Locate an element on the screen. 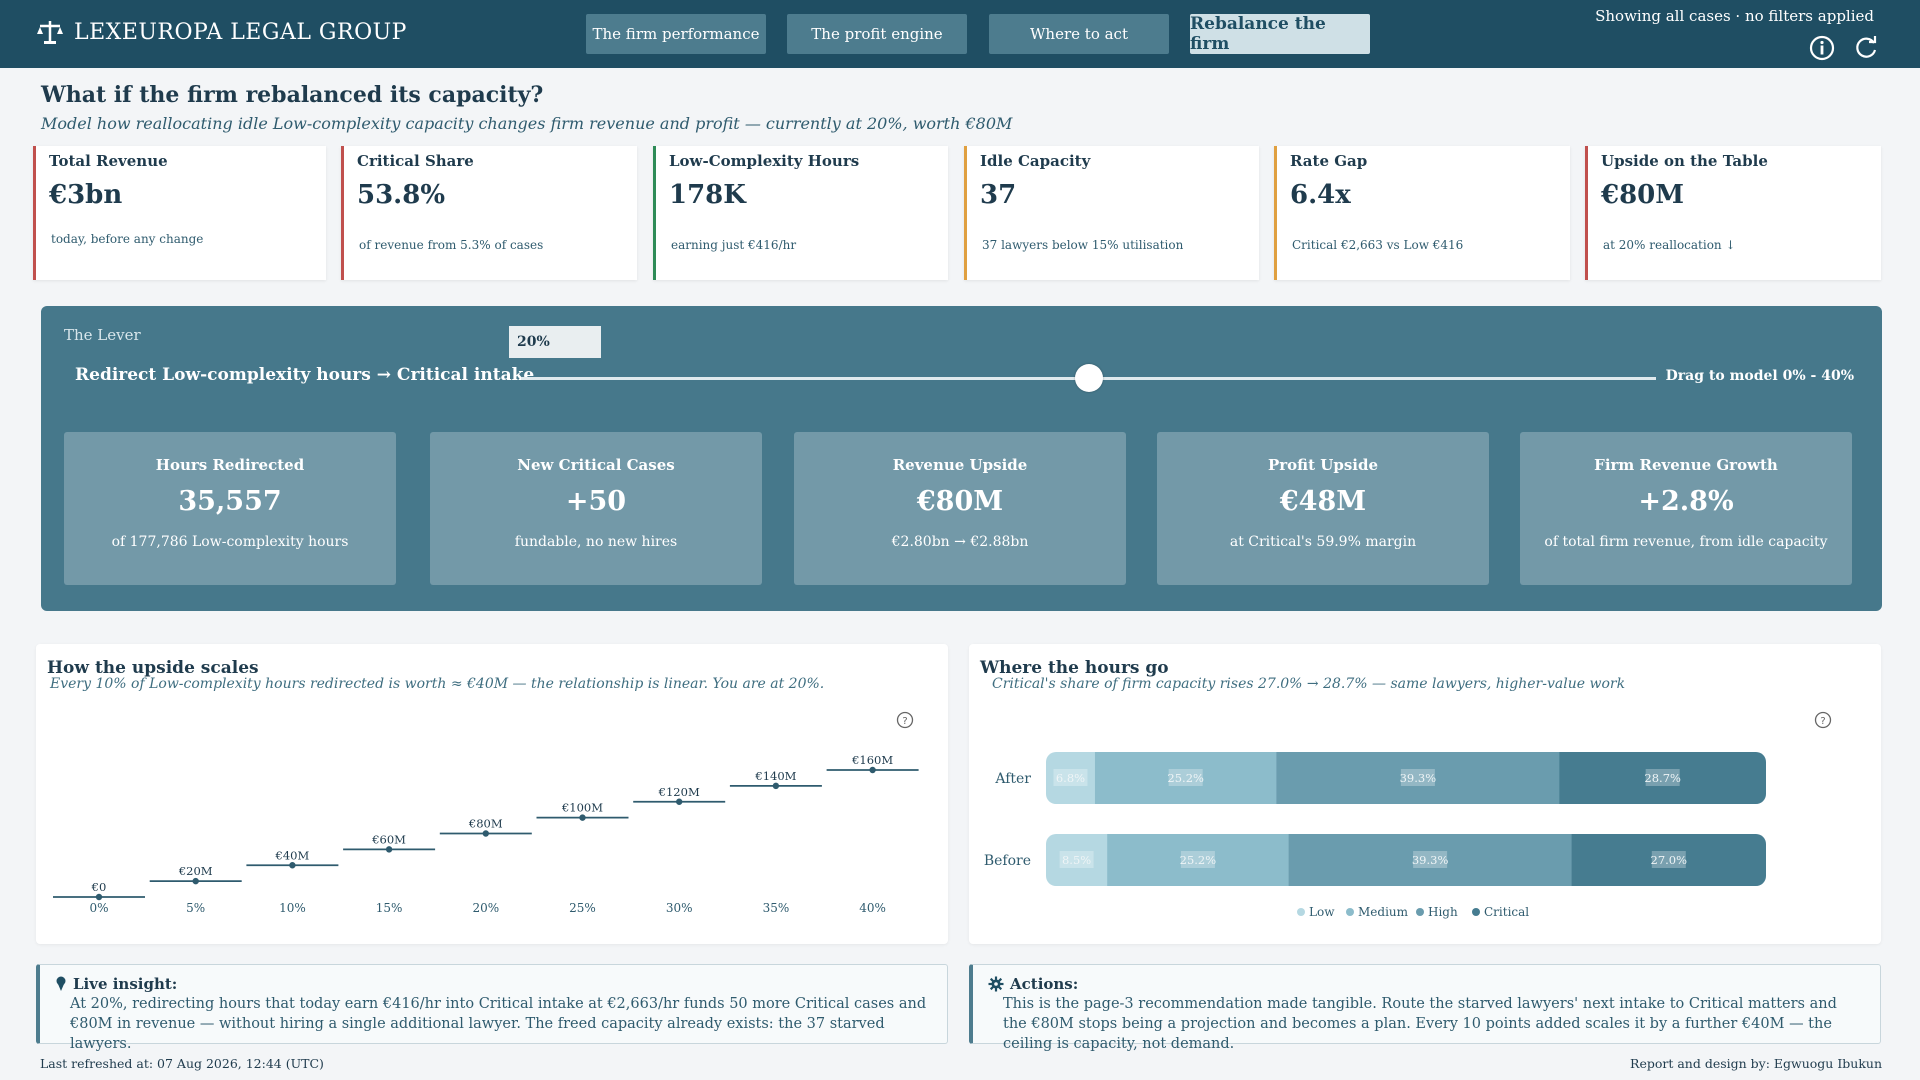  kpi-value: 53.8% is located at coordinates (401, 195).